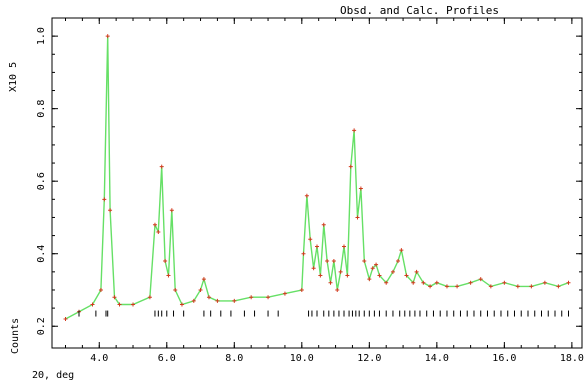  I want to click on x-tick-label: 6.0, so click(167, 358).